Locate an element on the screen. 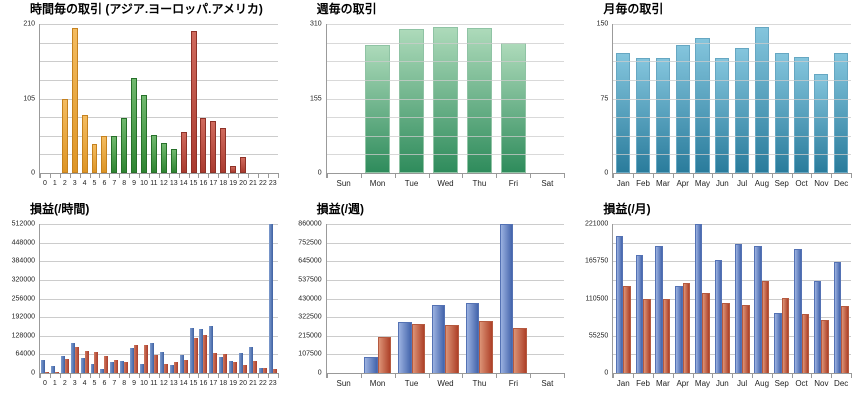  bar-Mar-s1 is located at coordinates (659, 309).